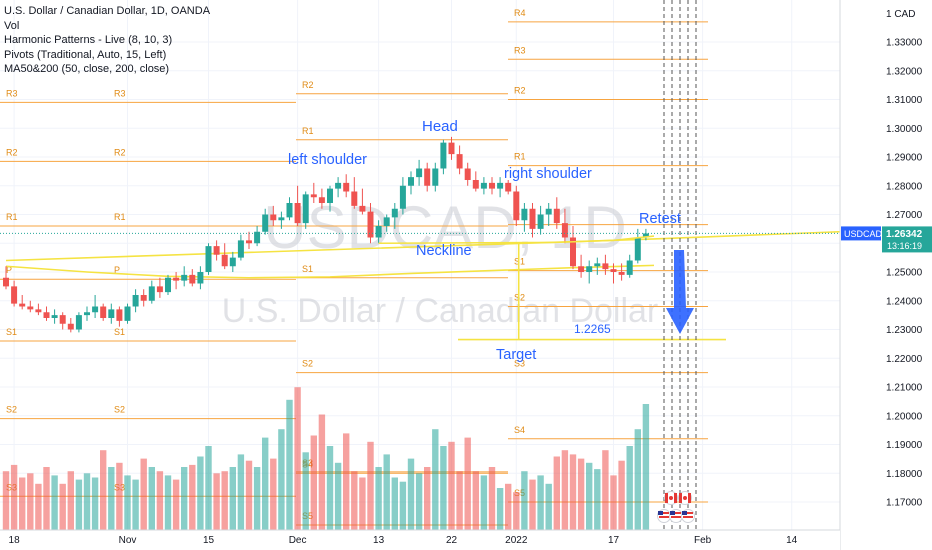 This screenshot has height=550, width=932. Describe the element at coordinates (12, 25) in the screenshot. I see `legend-volume: Vol` at that location.